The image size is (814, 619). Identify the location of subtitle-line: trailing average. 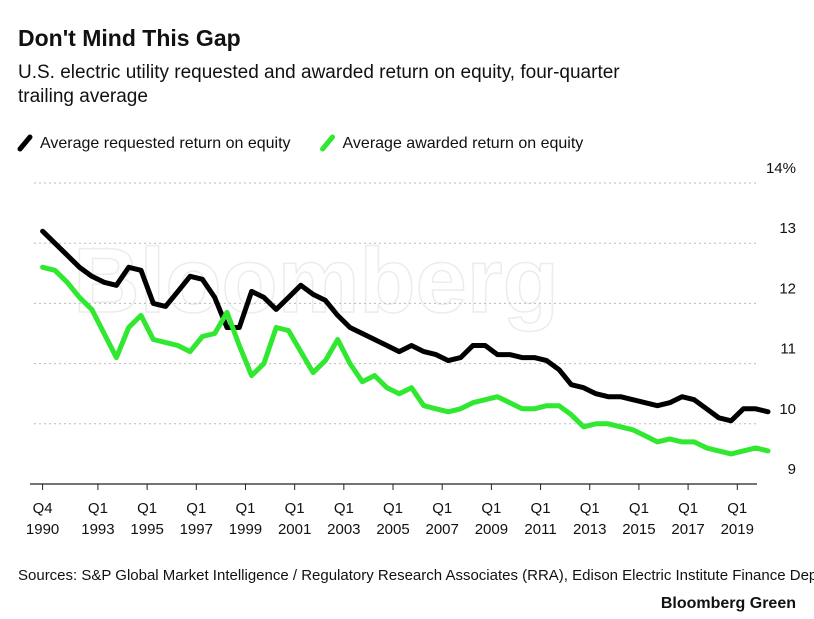
(83, 96).